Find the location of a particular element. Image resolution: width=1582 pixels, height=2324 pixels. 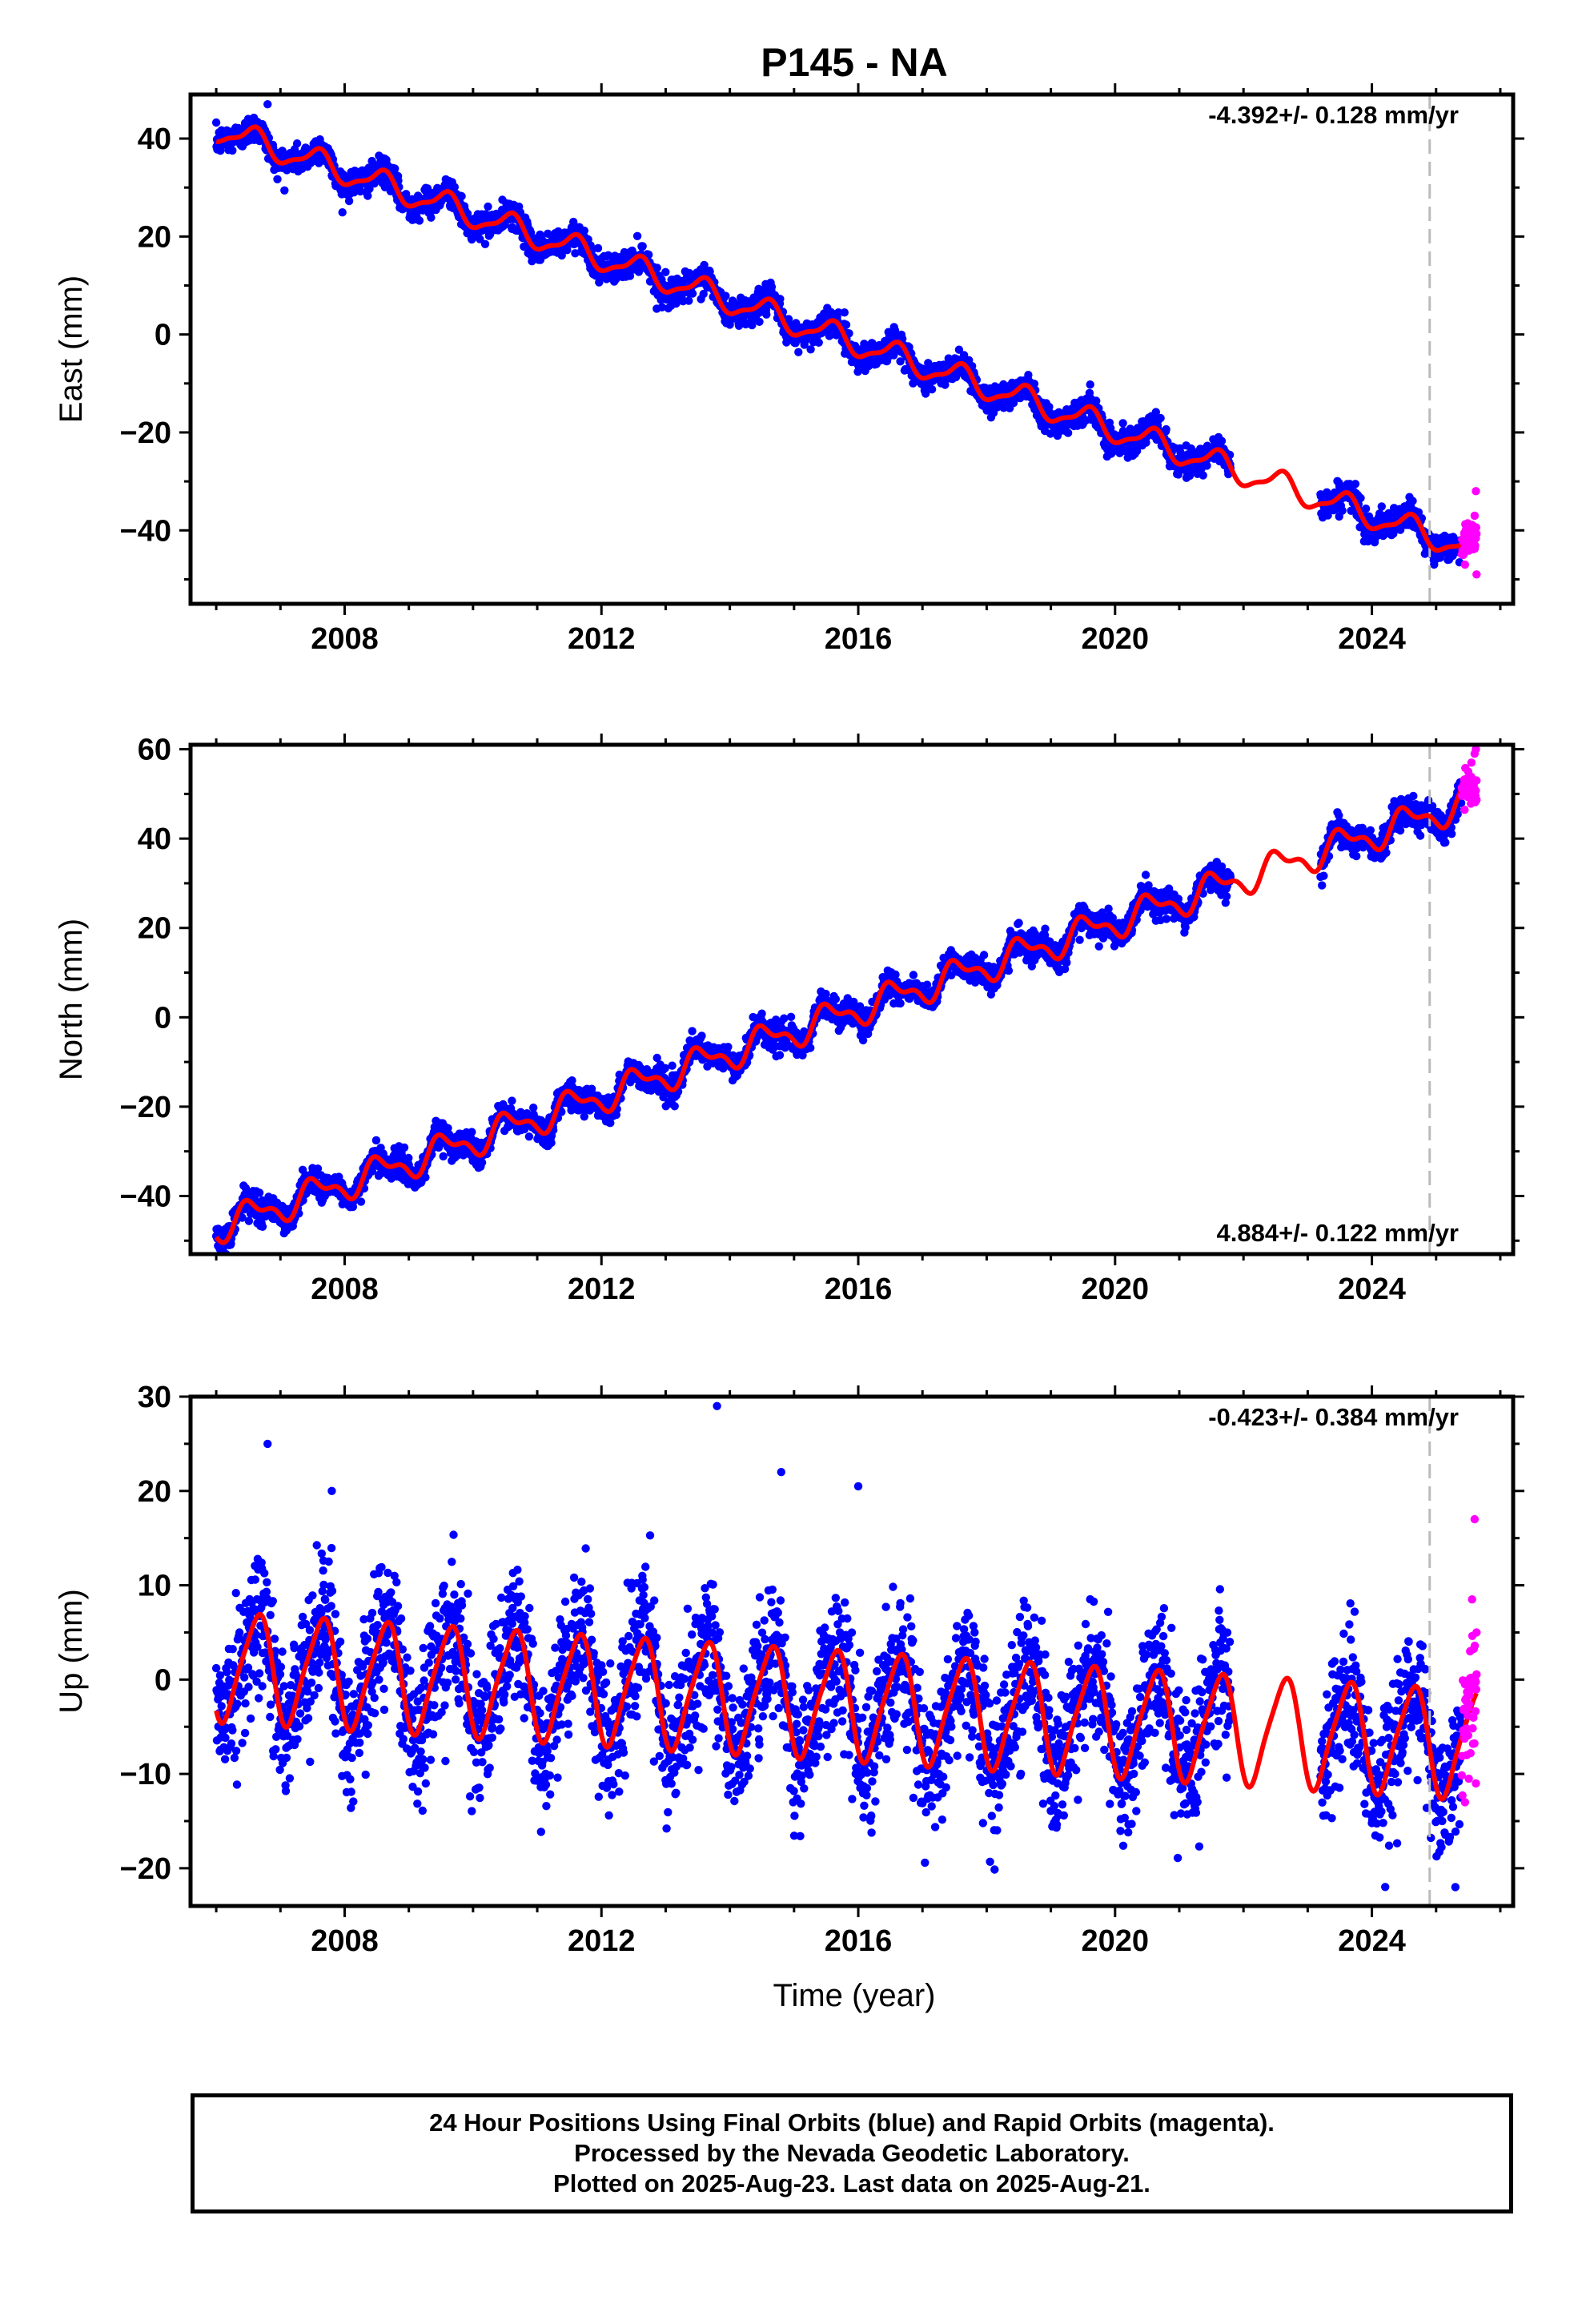

x-tick-label: 2008 is located at coordinates (345, 639).